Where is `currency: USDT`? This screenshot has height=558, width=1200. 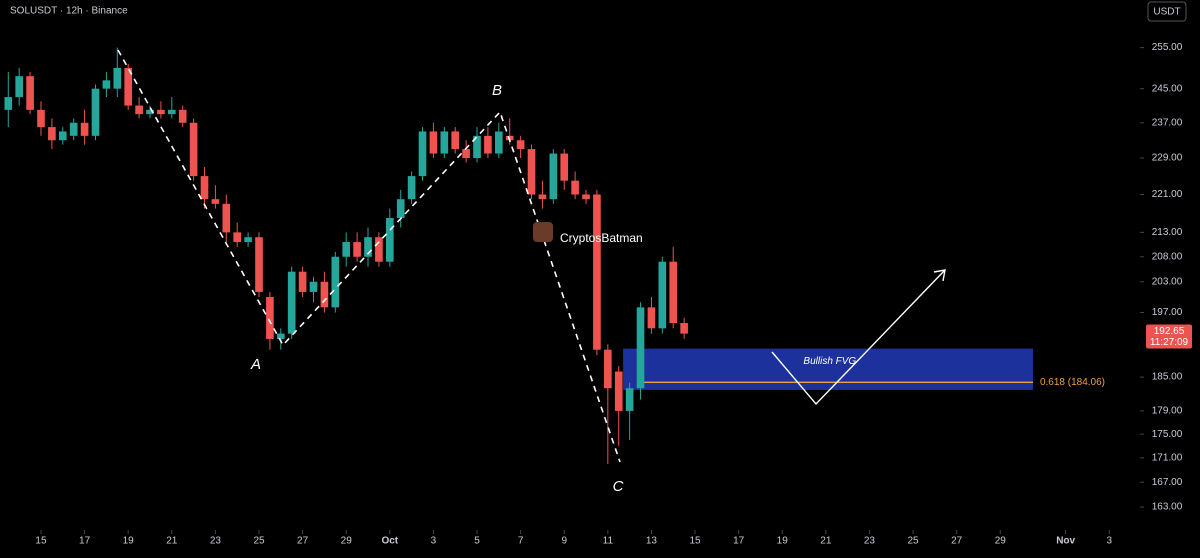 currency: USDT is located at coordinates (1166, 12).